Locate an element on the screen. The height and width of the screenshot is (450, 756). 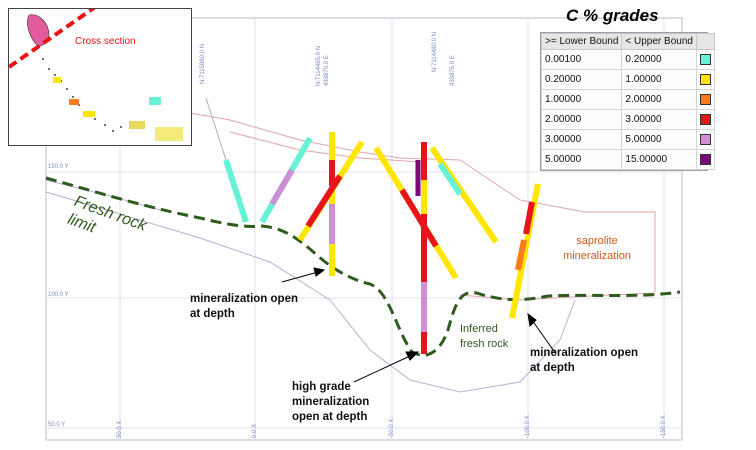
legend-lower: 5.00000 is located at coordinates (581, 159).